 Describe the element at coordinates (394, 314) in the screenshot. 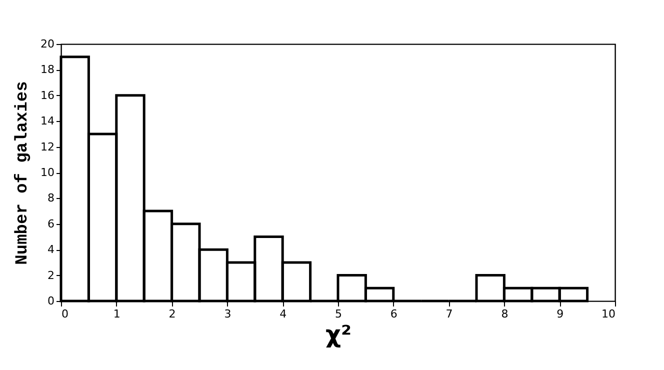

I see `x-tick-label: 6` at that location.